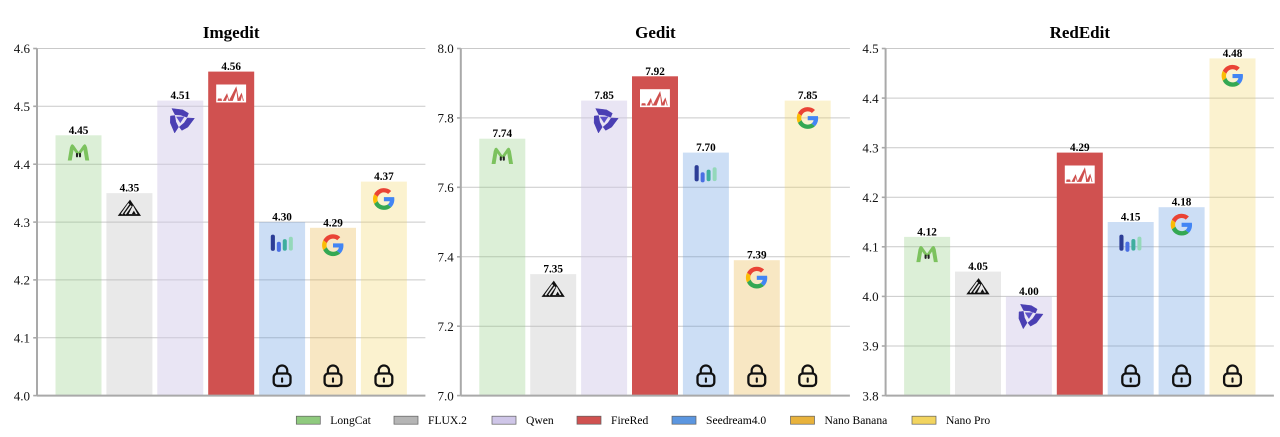 This screenshot has height=437, width=1280. What do you see at coordinates (540, 420) in the screenshot?
I see `svg-text: Qwen` at bounding box center [540, 420].